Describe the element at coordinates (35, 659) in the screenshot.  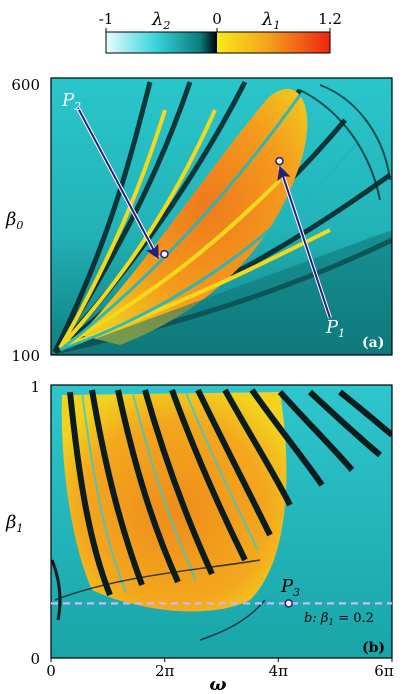
I see `panel-b-ytick-bottom: 0` at that location.